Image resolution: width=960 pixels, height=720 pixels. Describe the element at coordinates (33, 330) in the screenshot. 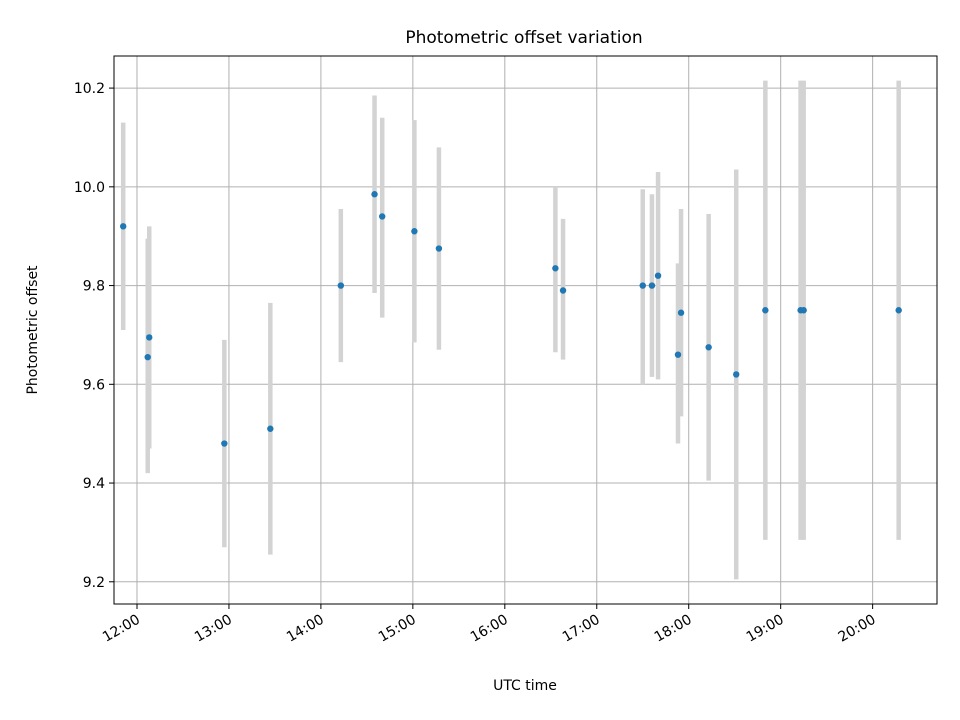

I see `y-axis-label: Photometric offset` at that location.